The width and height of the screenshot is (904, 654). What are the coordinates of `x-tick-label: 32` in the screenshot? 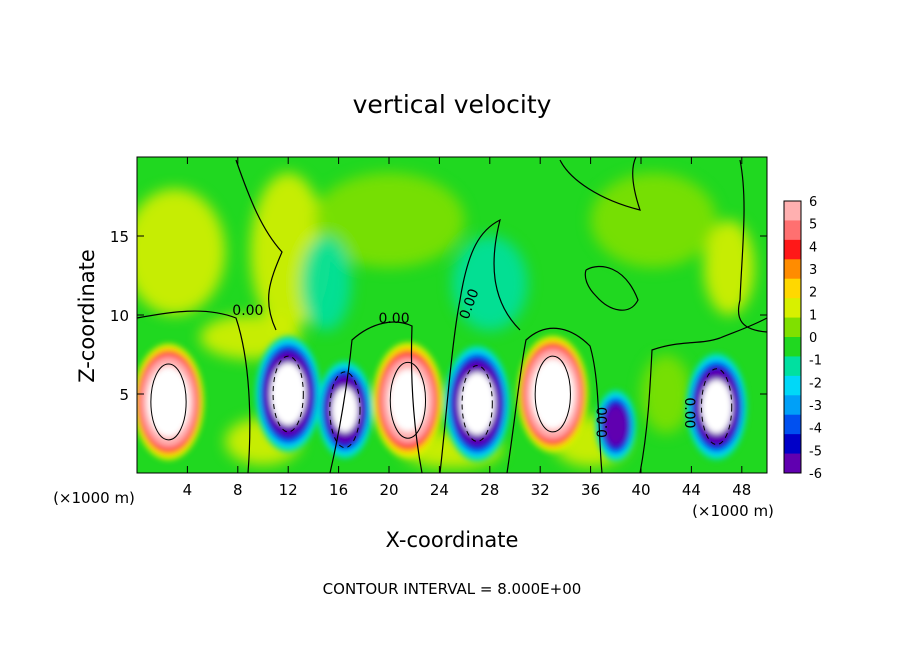 It's located at (540, 490).